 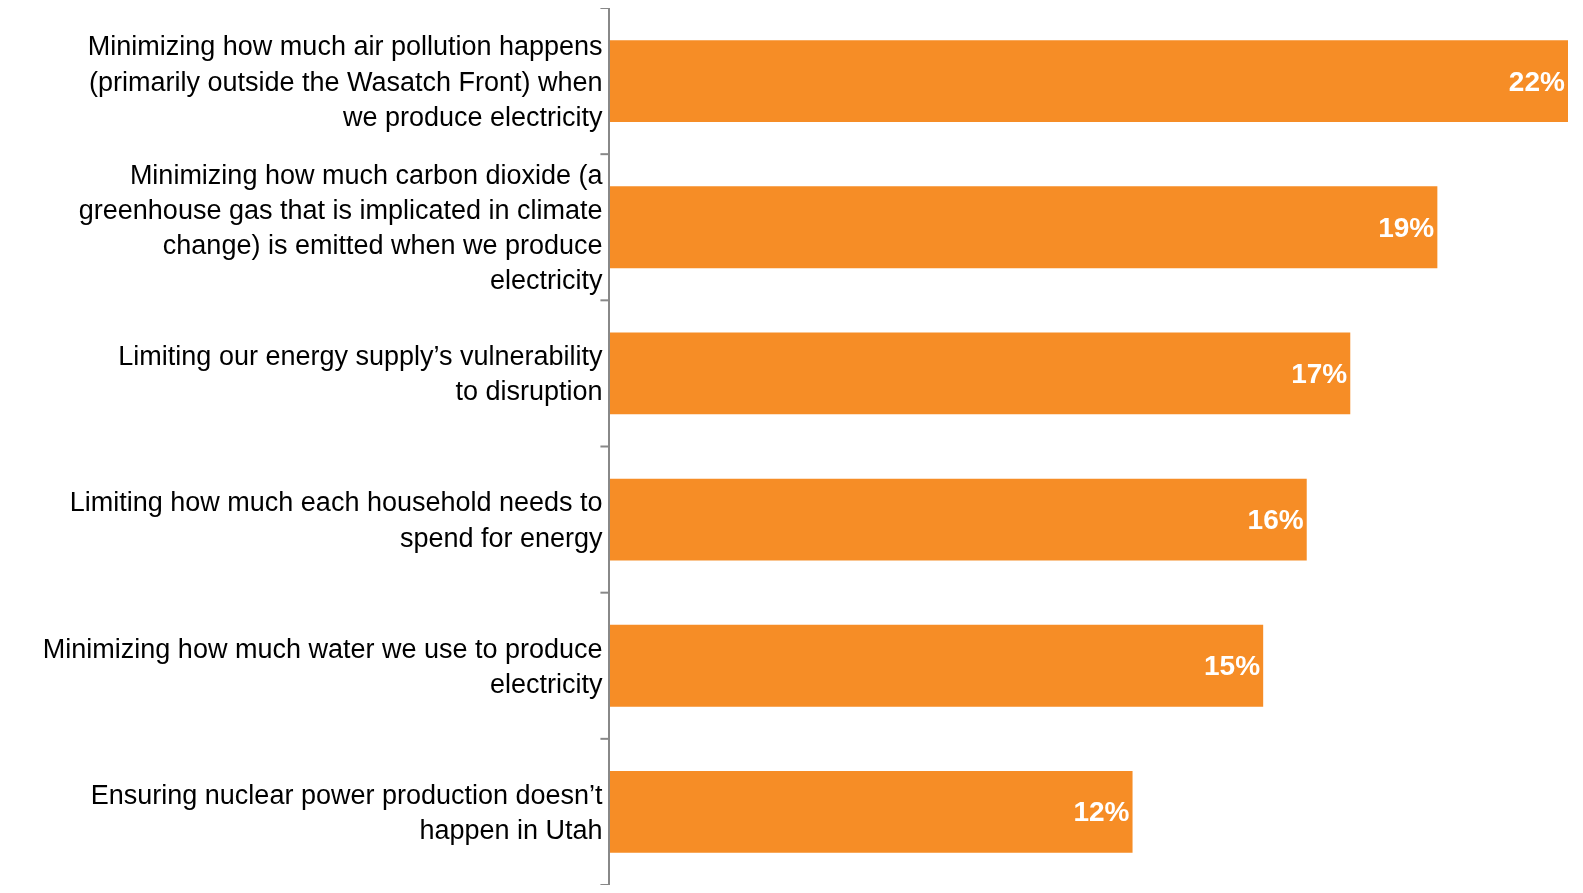 What do you see at coordinates (1406, 227) in the screenshot?
I see `data-label: 19%` at bounding box center [1406, 227].